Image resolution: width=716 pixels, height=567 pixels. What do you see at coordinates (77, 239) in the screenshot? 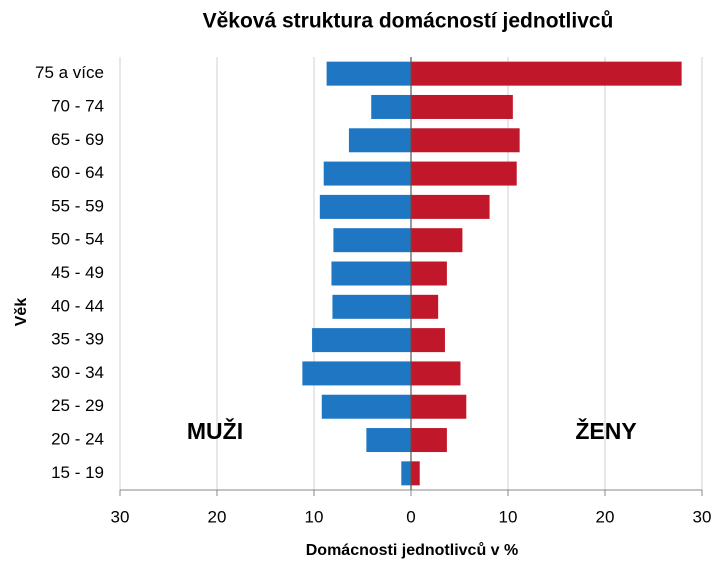
I see `y-tick-label: 50 - 54` at bounding box center [77, 239].